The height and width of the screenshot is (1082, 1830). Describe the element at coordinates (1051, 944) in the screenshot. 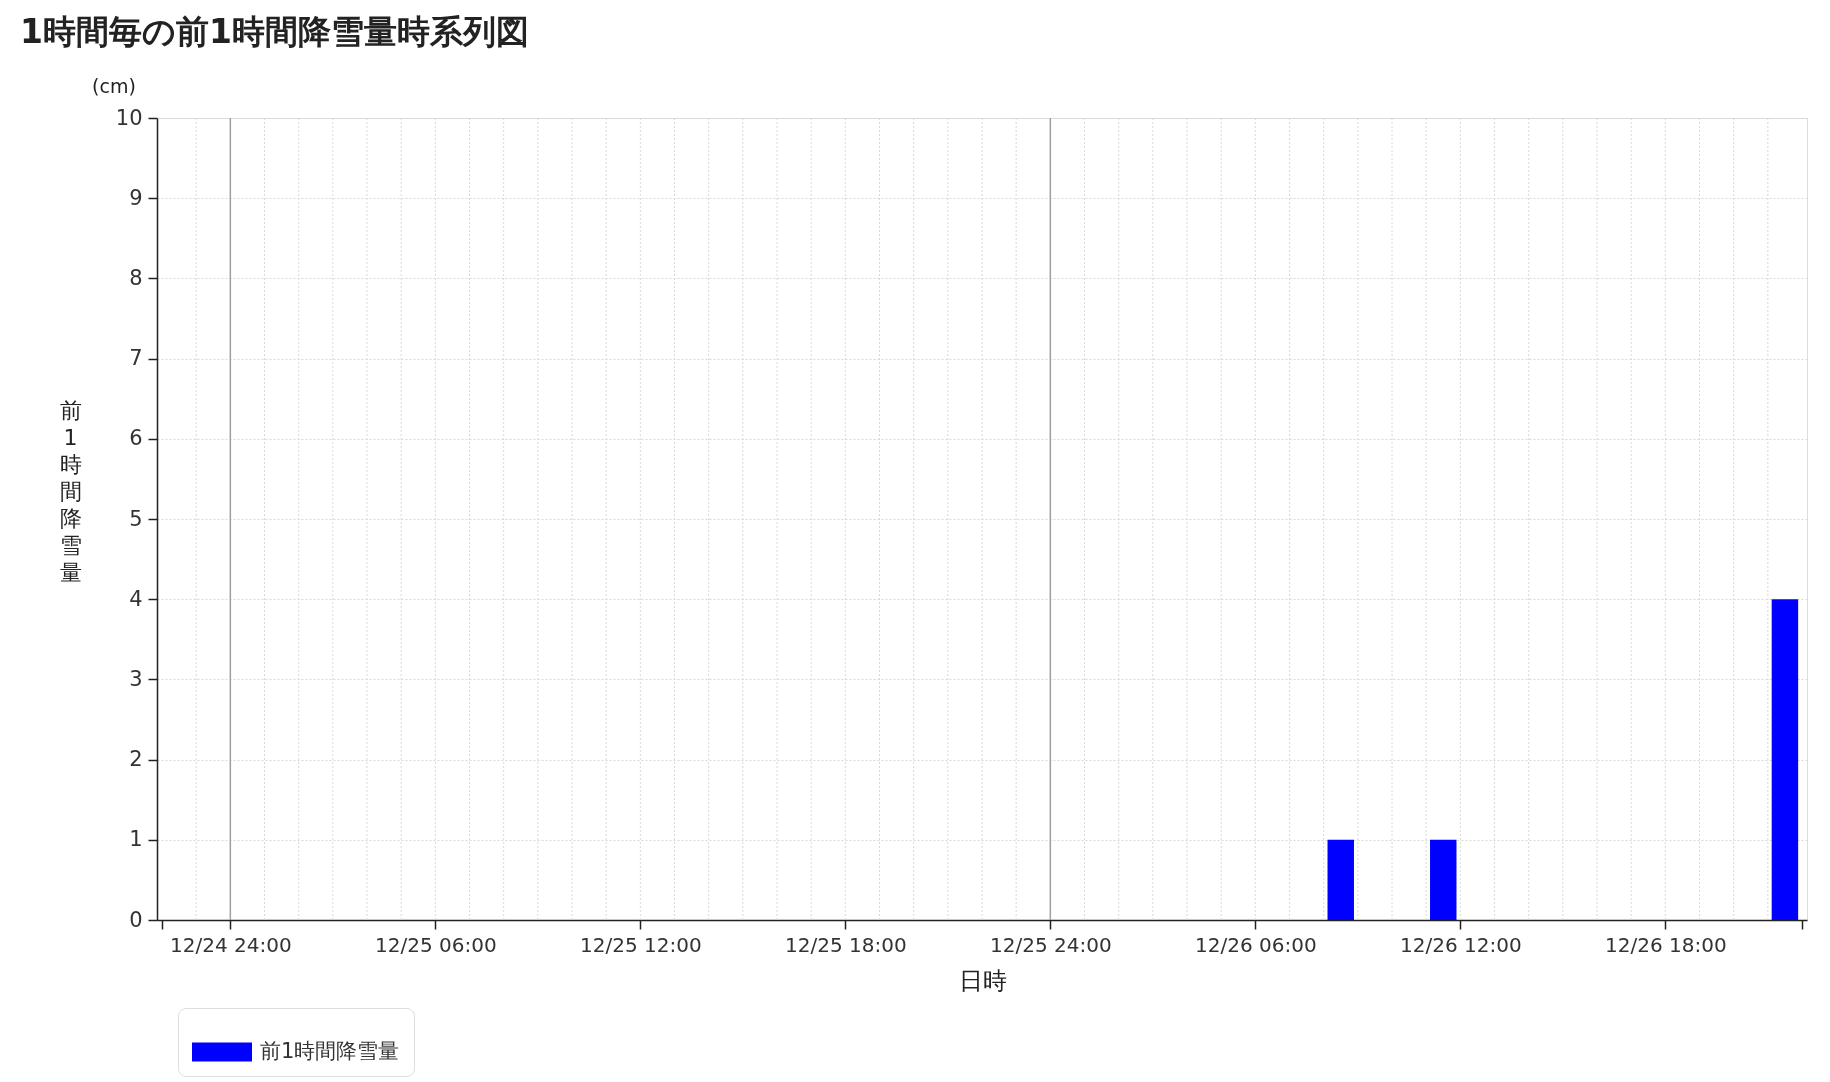

I see `x-tick-label: 12/25 24:00` at that location.